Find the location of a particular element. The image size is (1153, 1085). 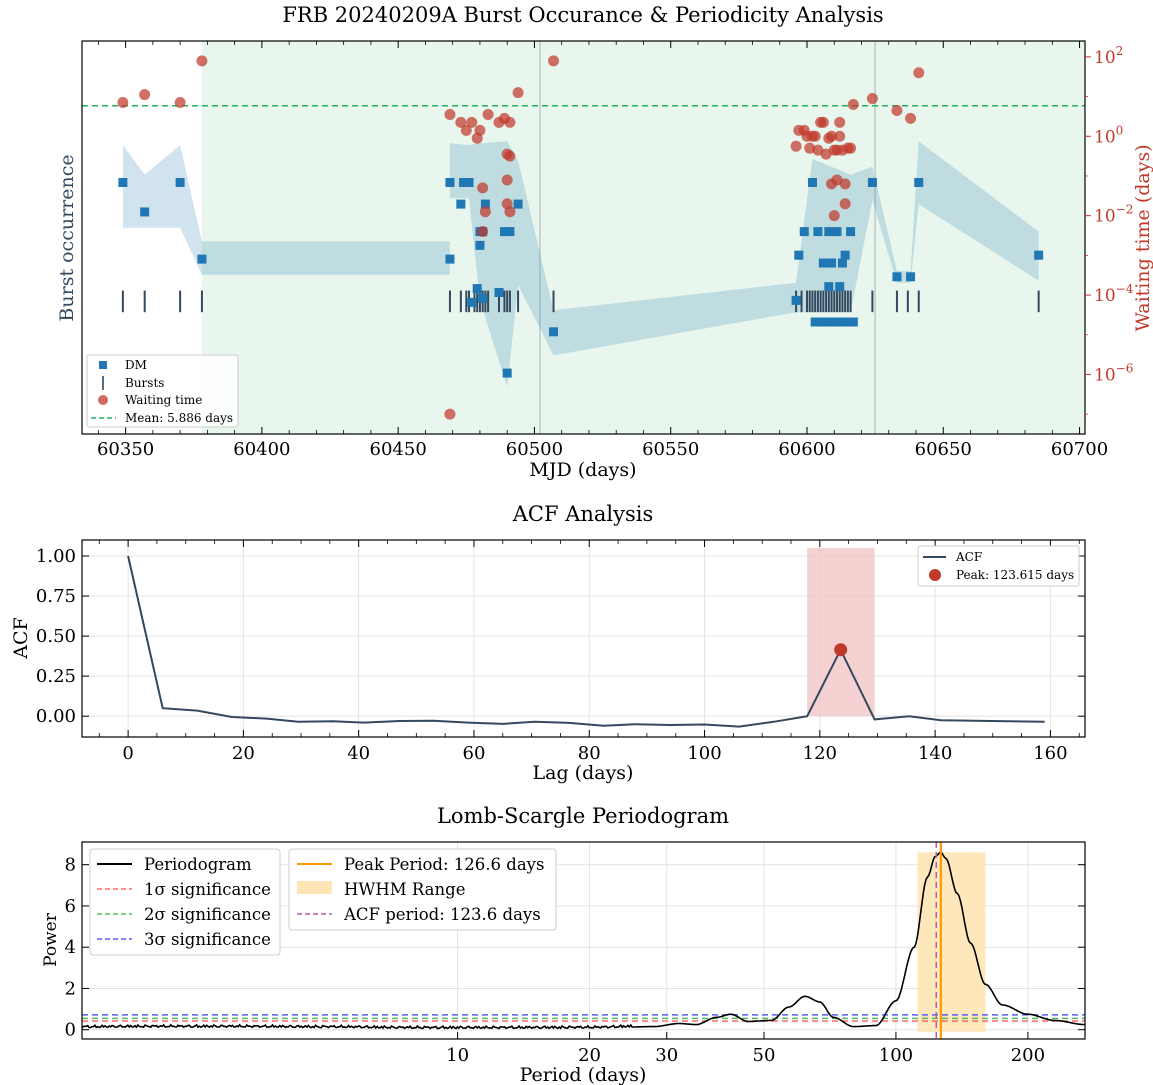

right-y-tick-label: 10² is located at coordinates (1108, 56).